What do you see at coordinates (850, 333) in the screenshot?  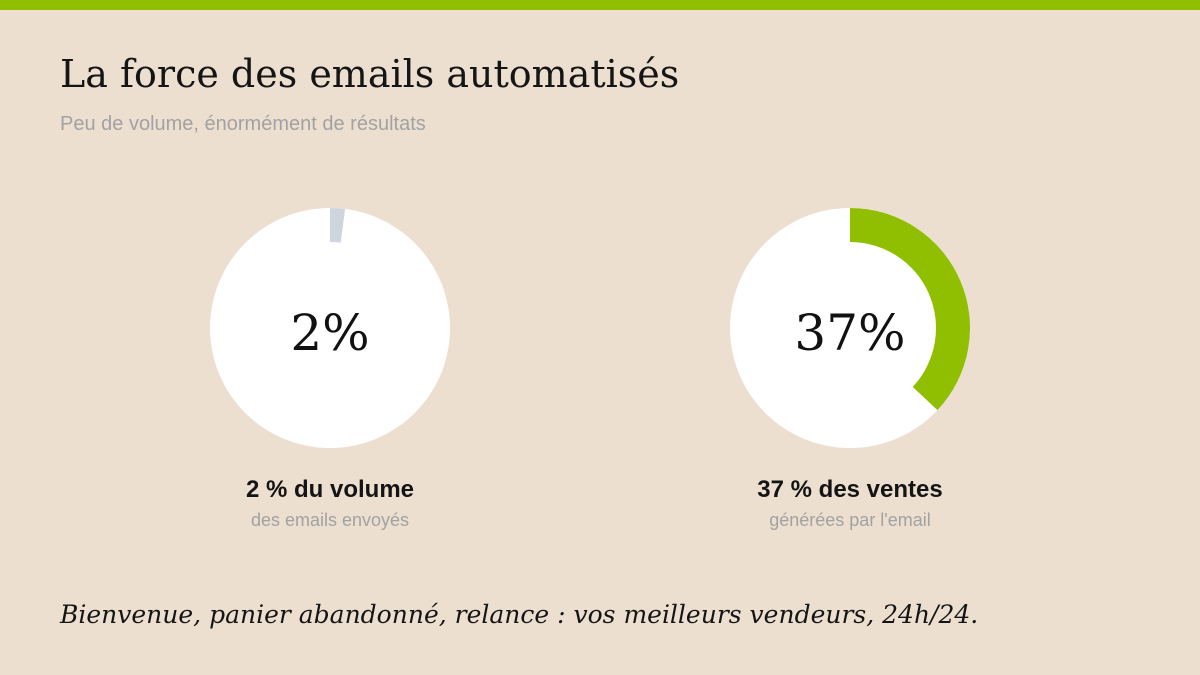 I see `donut-sales-value: 37%` at bounding box center [850, 333].